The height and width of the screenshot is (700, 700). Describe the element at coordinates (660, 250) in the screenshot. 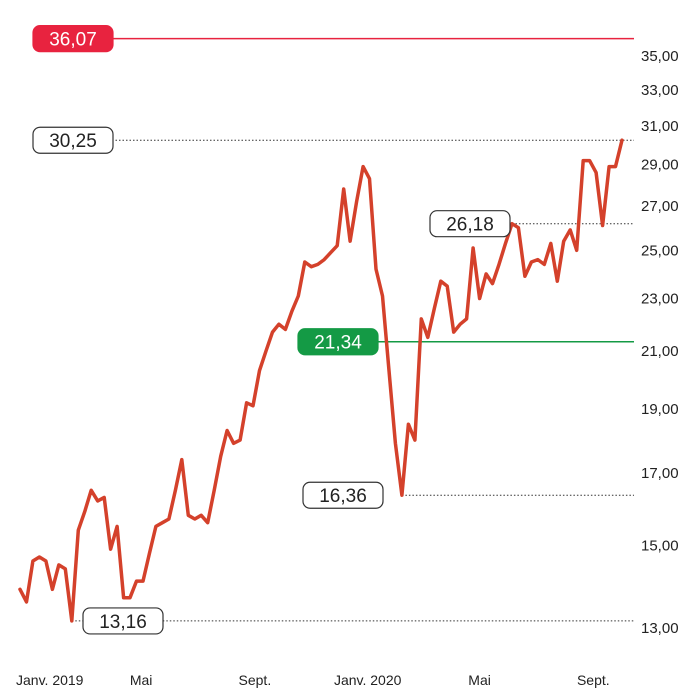

I see `y-tick-label: 25,00` at that location.